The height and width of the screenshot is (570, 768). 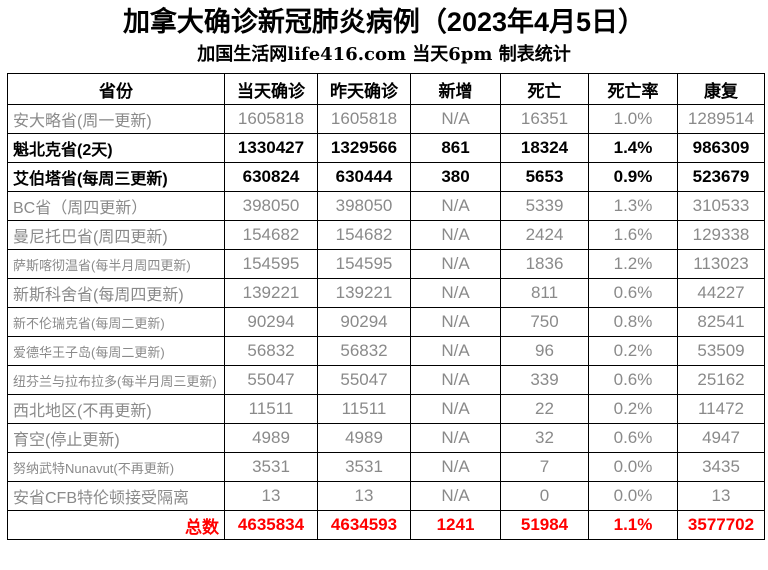 What do you see at coordinates (544, 293) in the screenshot?
I see `deaths-cell: 811` at bounding box center [544, 293].